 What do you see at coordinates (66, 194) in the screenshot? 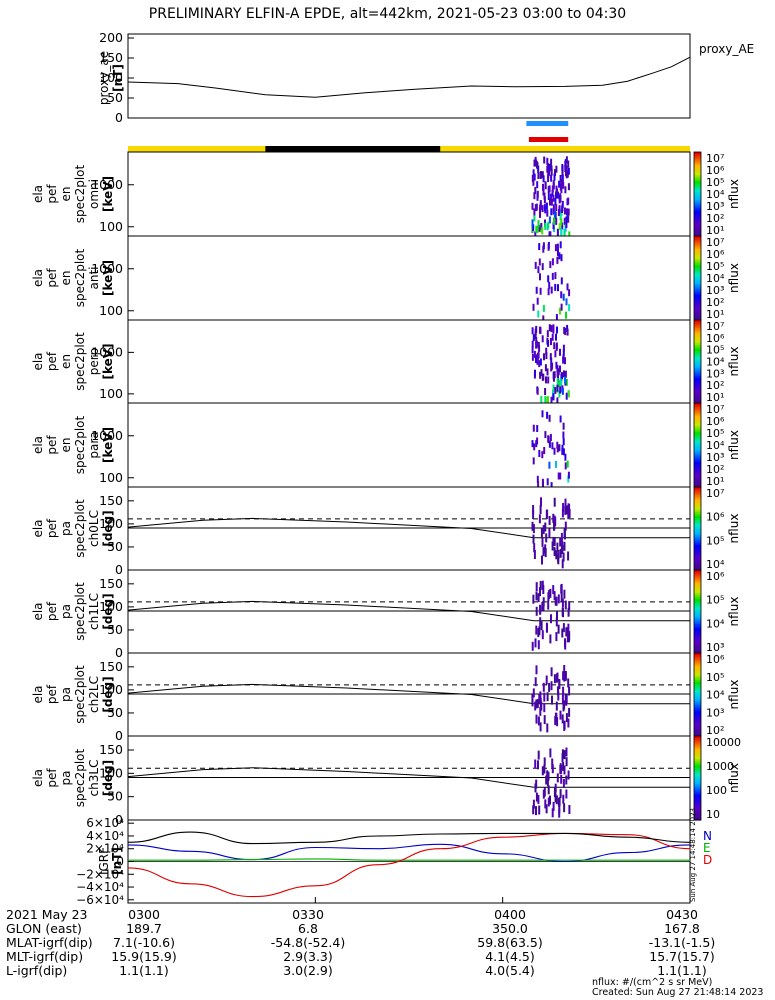
I see `panel-ylabel: en` at bounding box center [66, 194].